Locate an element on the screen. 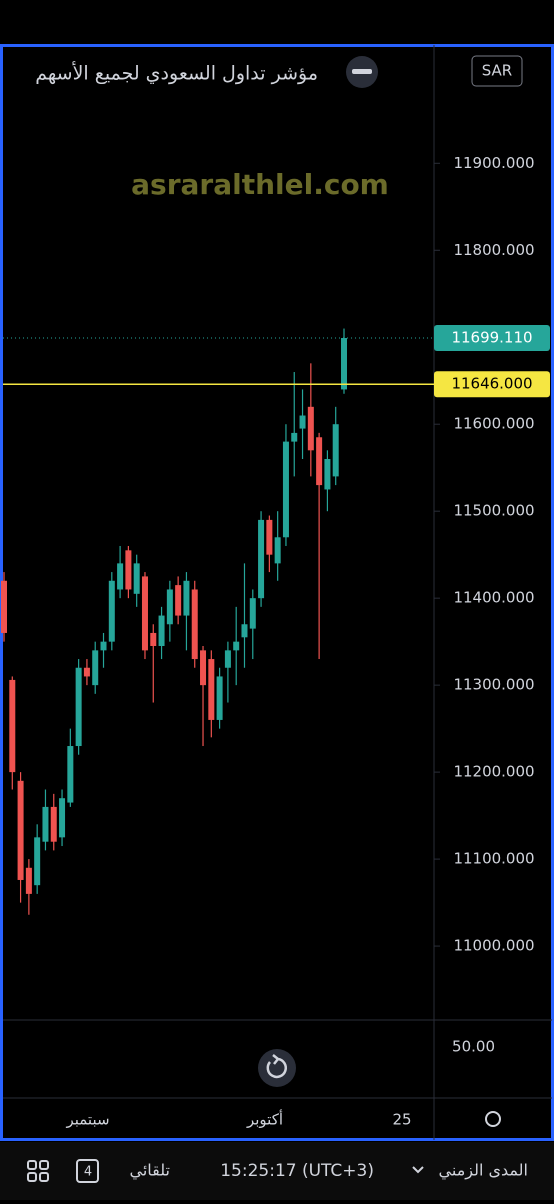 Image resolution: width=554 pixels, height=1204 pixels. range-button: المدى الزمني is located at coordinates (483, 1171).